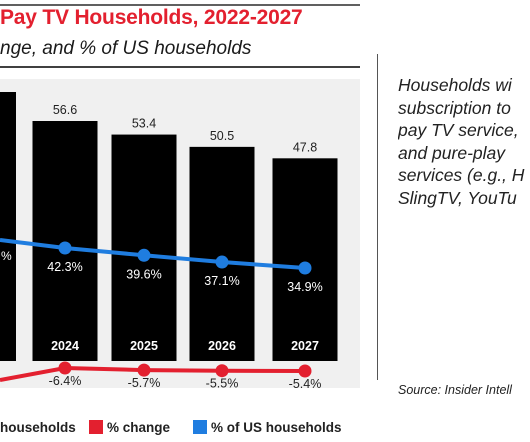 Image resolution: width=530 pixels, height=442 pixels. Describe the element at coordinates (144, 124) in the screenshot. I see `bar-value-label: 53.4` at that location.